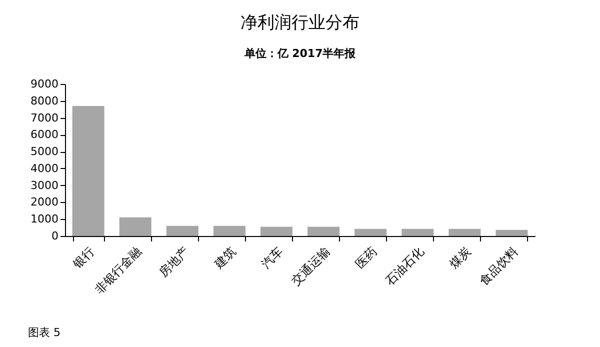 This screenshot has height=347, width=600. I want to click on y-tick-label: 2000, so click(44, 202).